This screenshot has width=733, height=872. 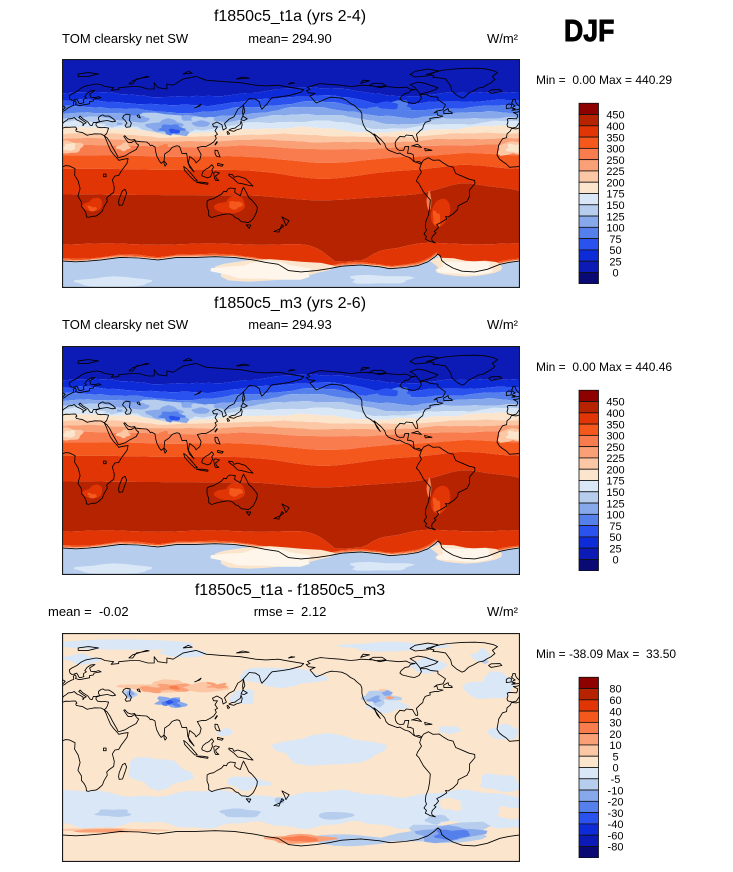 I want to click on svg-text: 60, so click(x=615, y=701).